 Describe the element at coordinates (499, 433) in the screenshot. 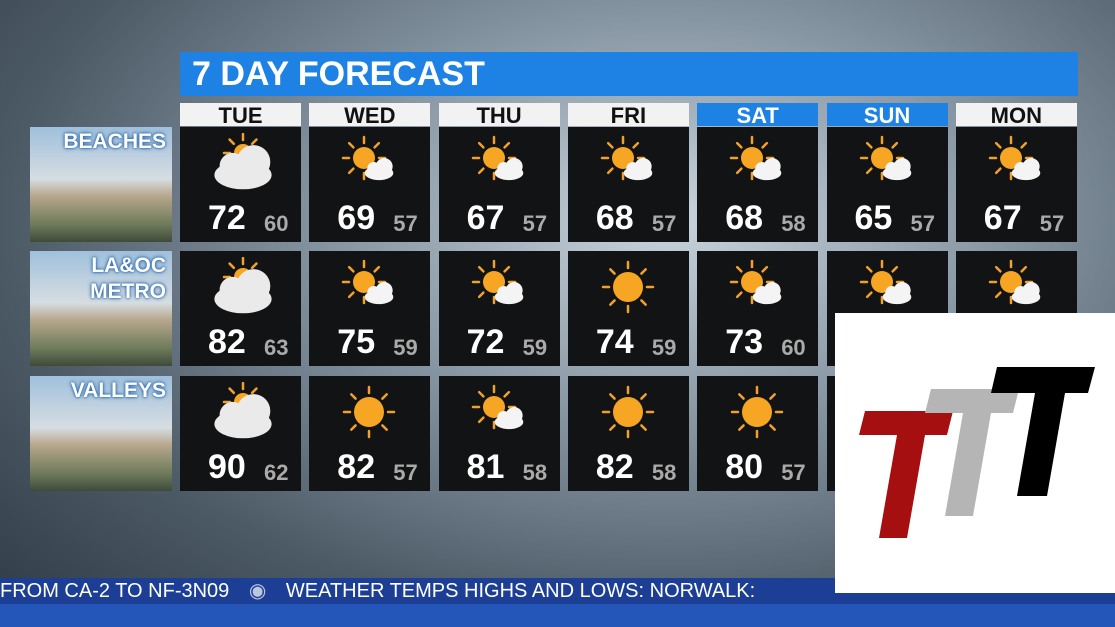

I see `forecast-cell: 81 58` at that location.